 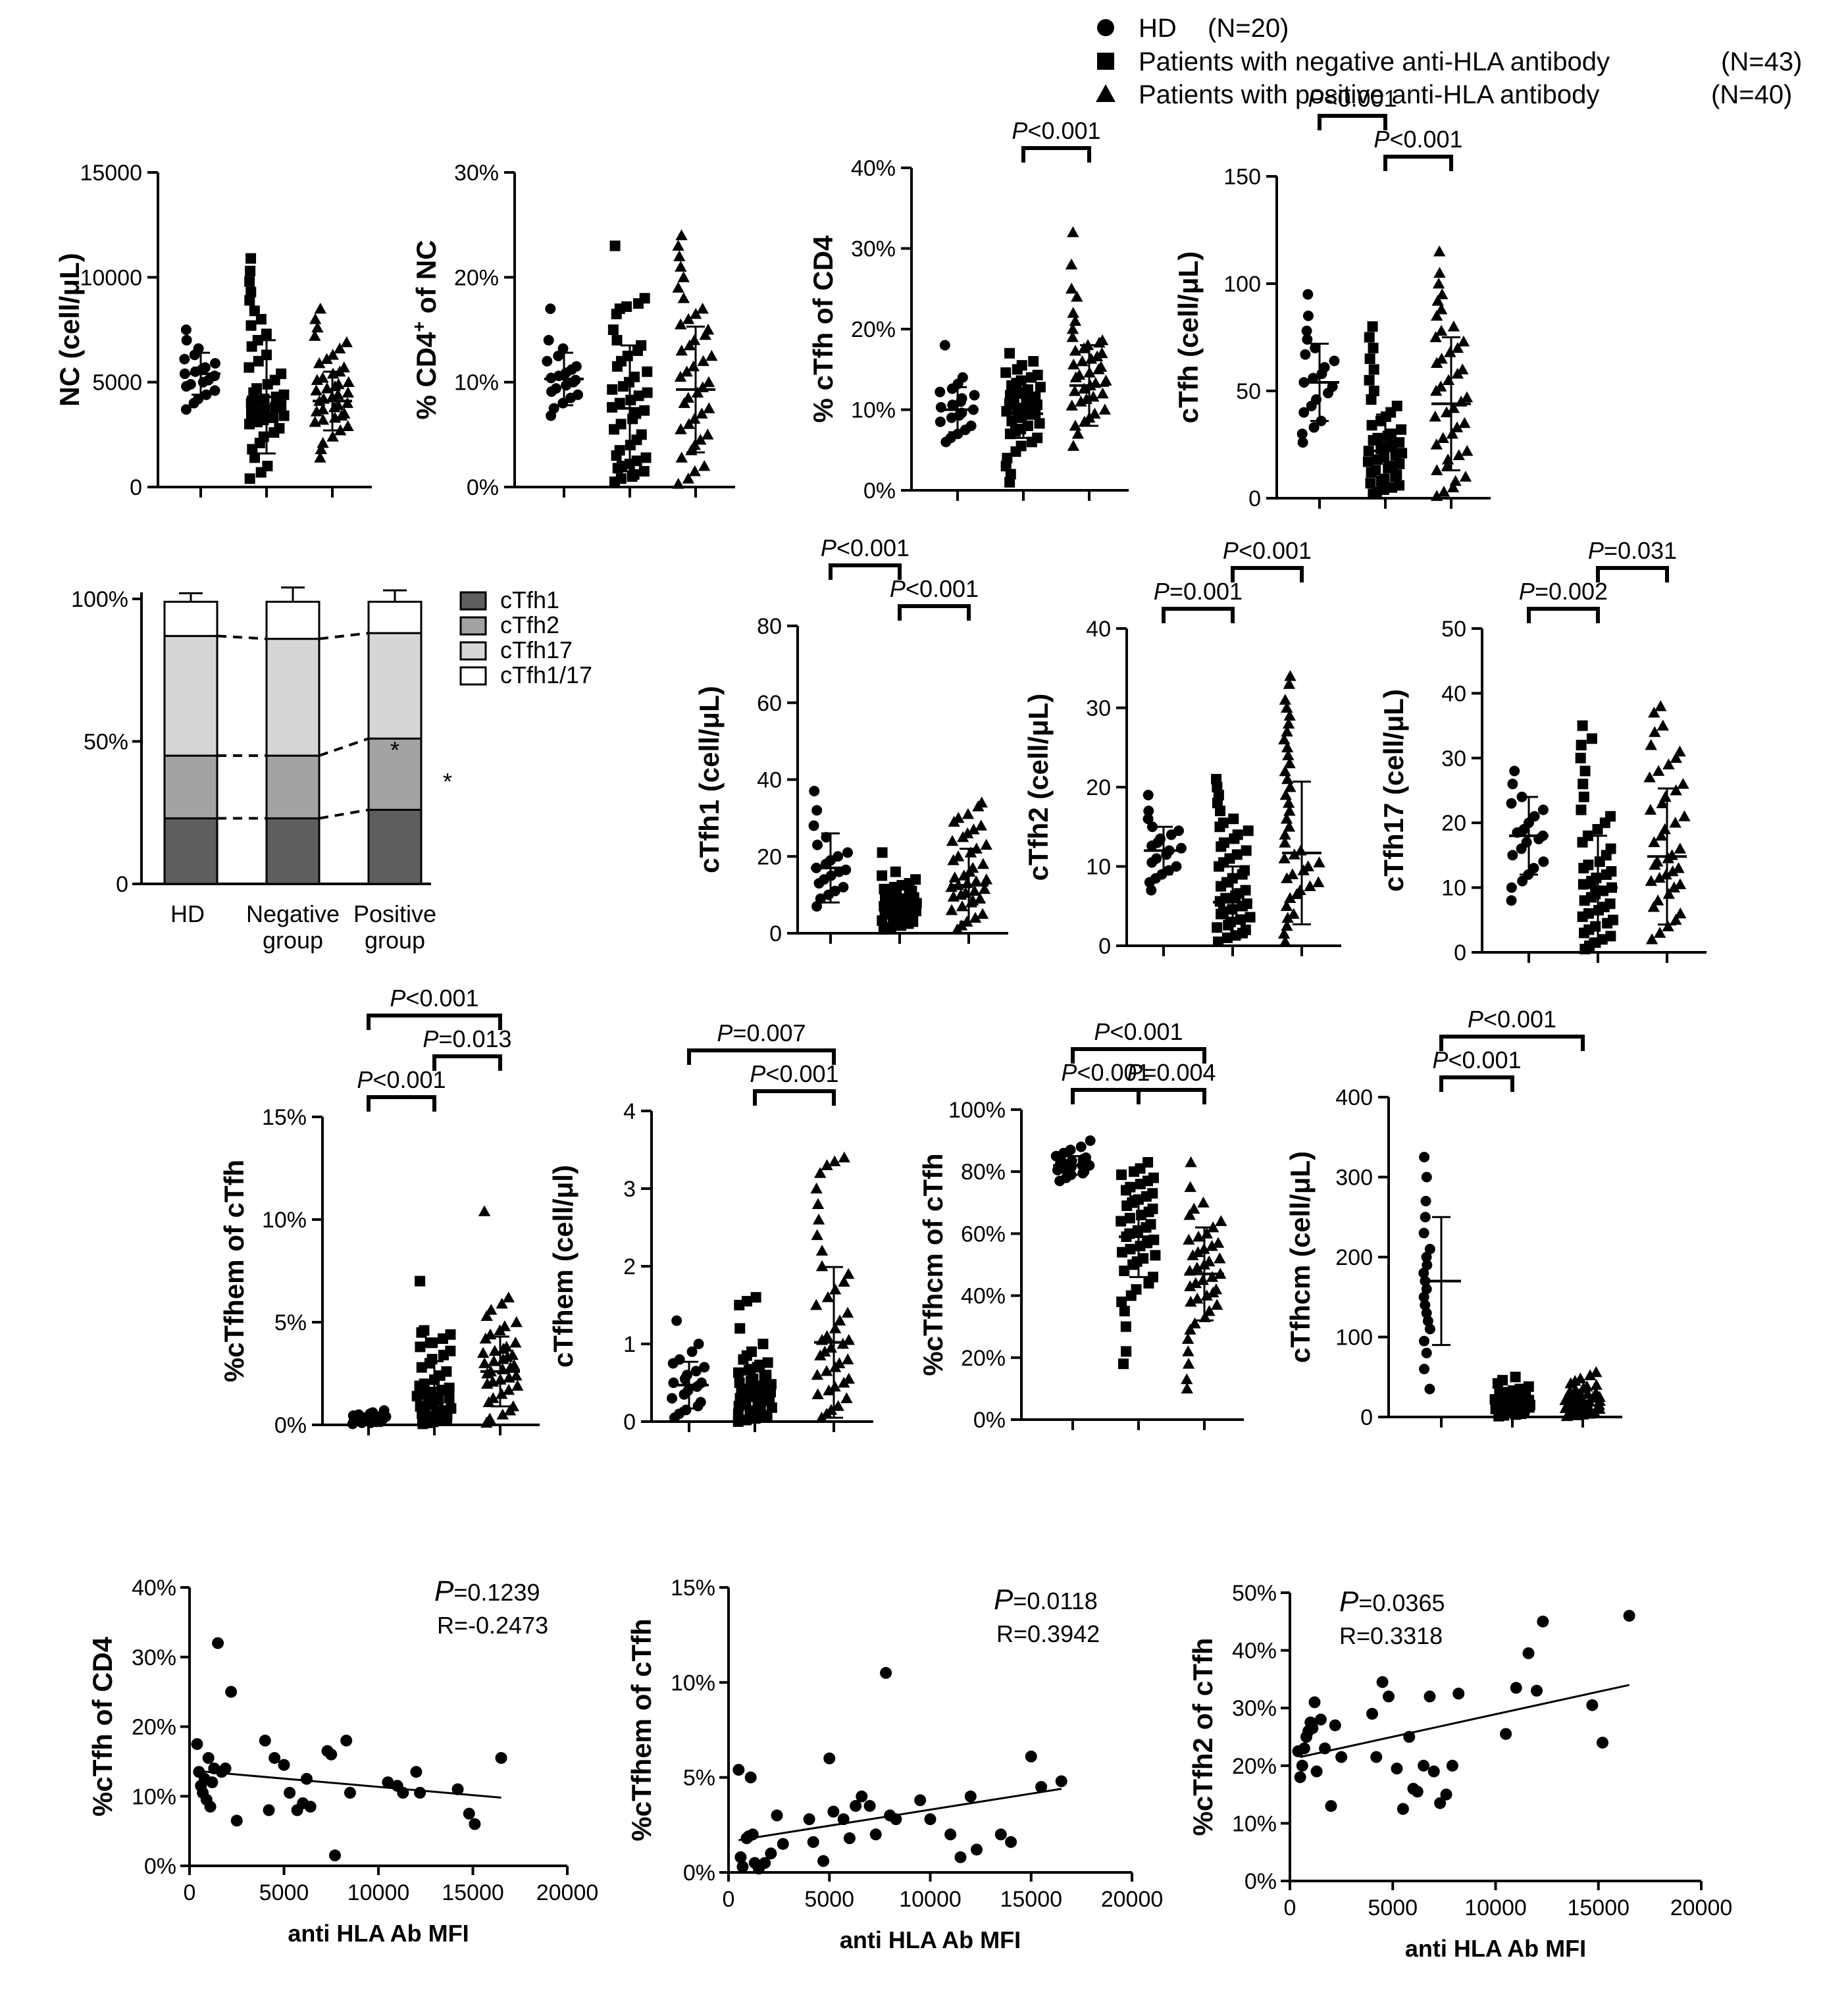 I want to click on y-tick-label: 15%, so click(x=284, y=1117).